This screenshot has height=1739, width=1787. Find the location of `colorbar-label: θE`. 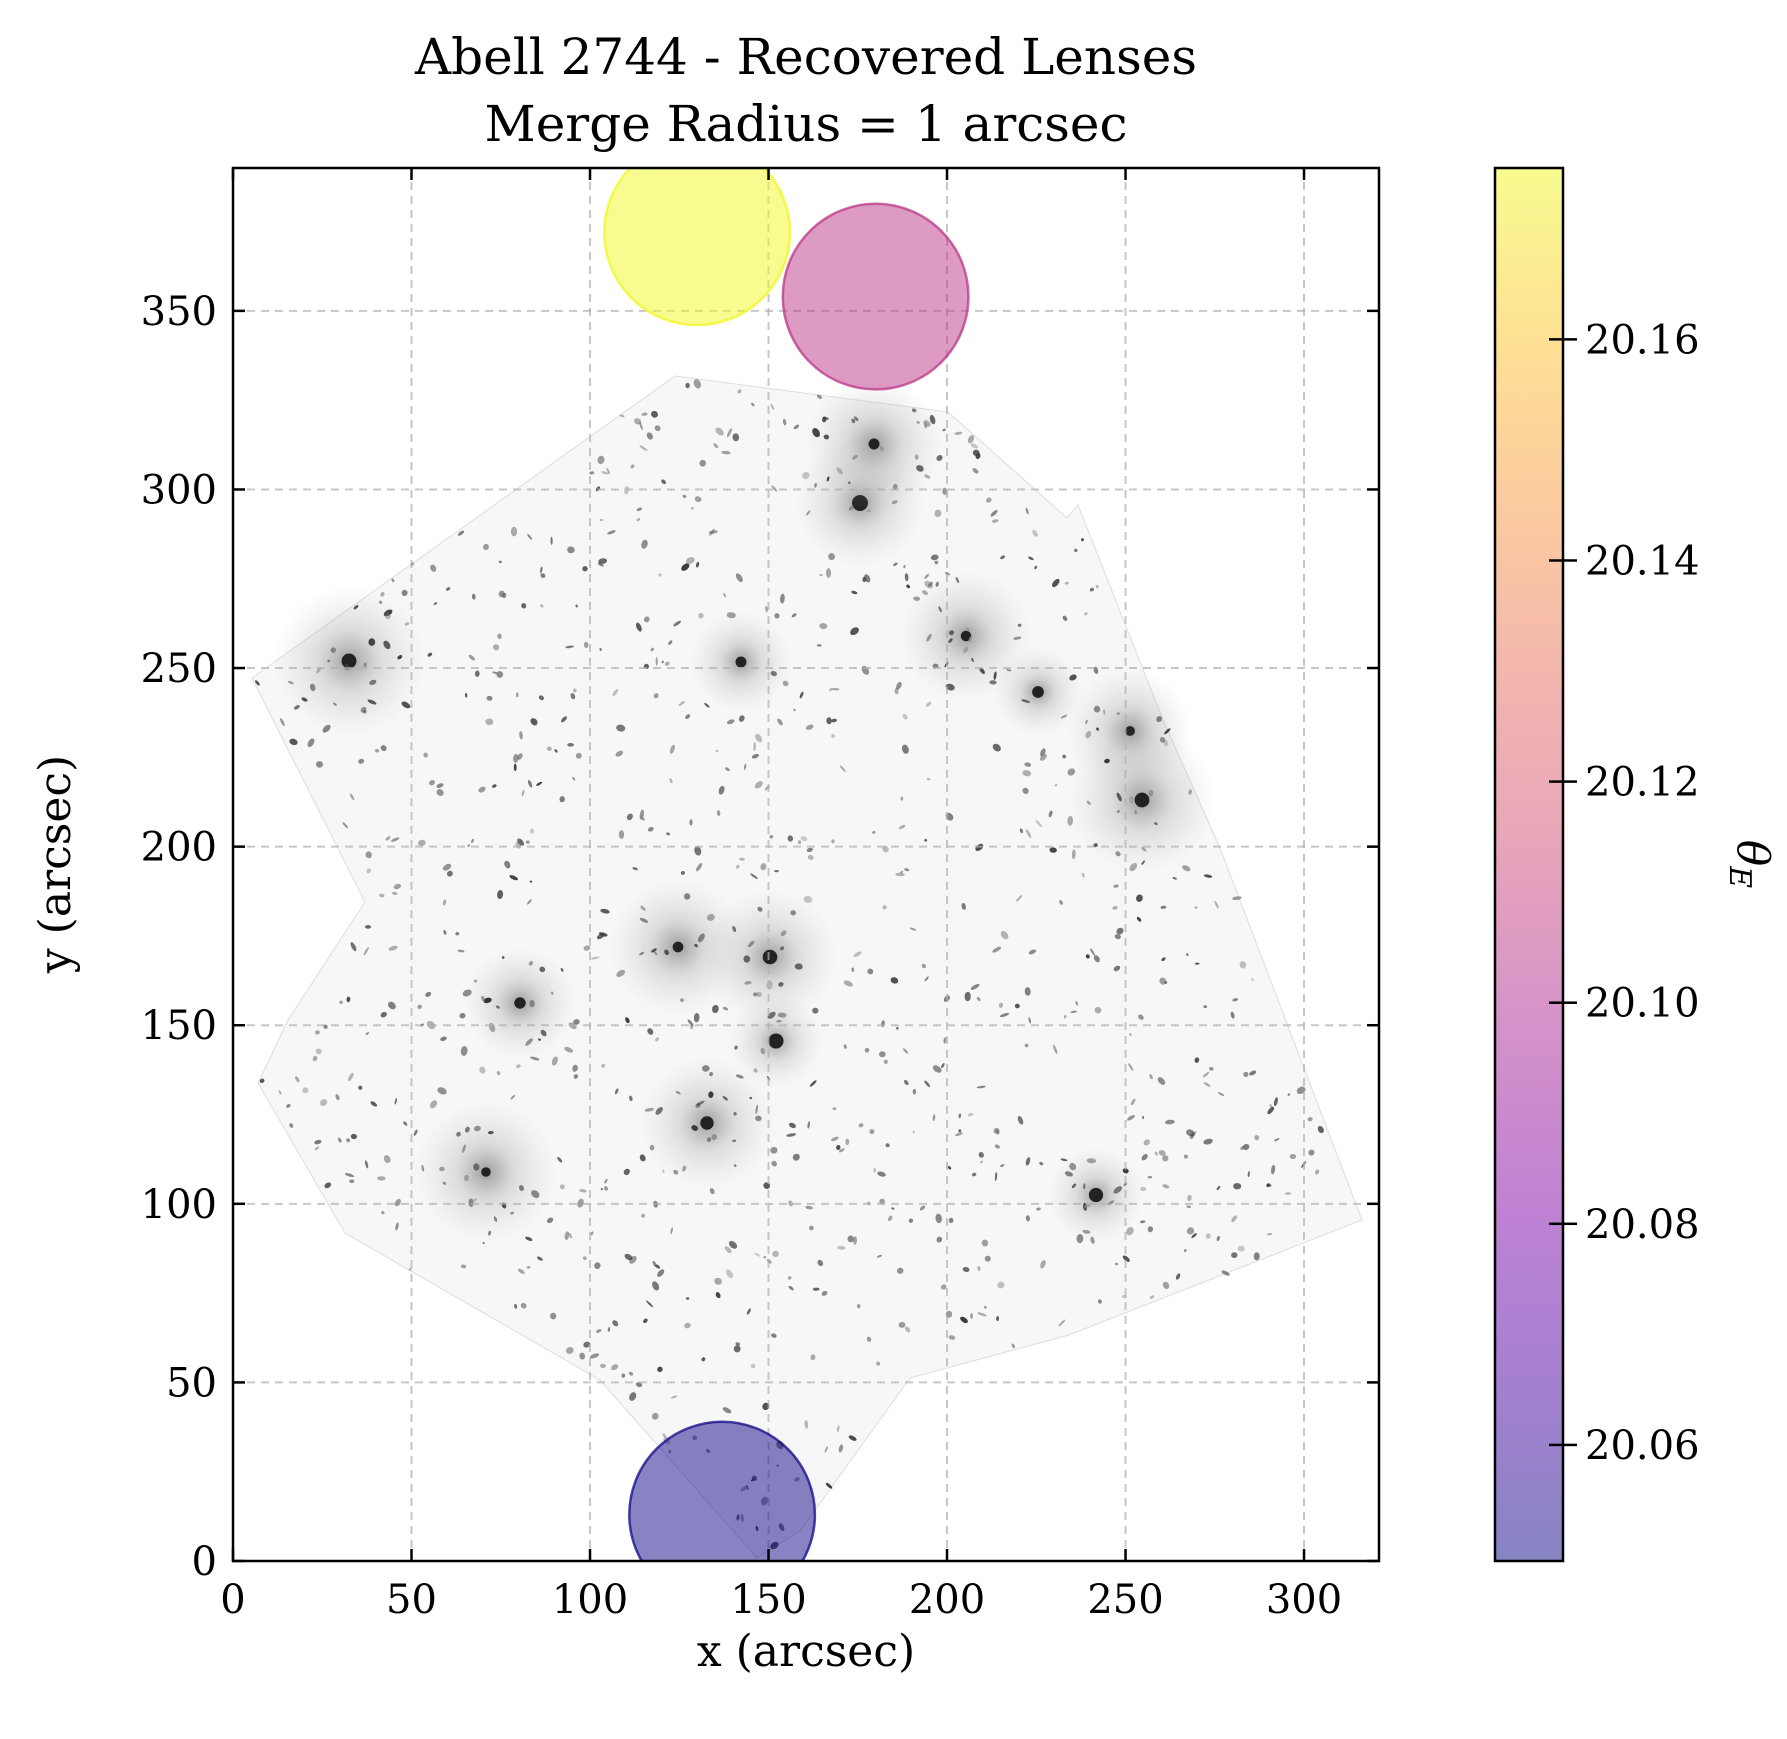

colorbar-label: θE is located at coordinates (1750, 864).